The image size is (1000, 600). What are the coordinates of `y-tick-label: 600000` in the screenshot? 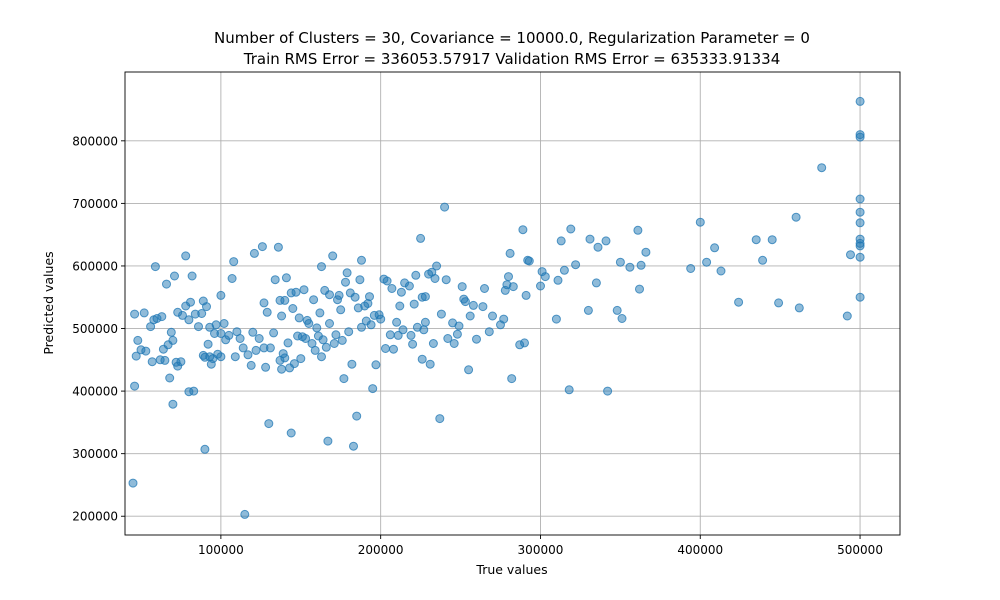 It's located at (95, 266).